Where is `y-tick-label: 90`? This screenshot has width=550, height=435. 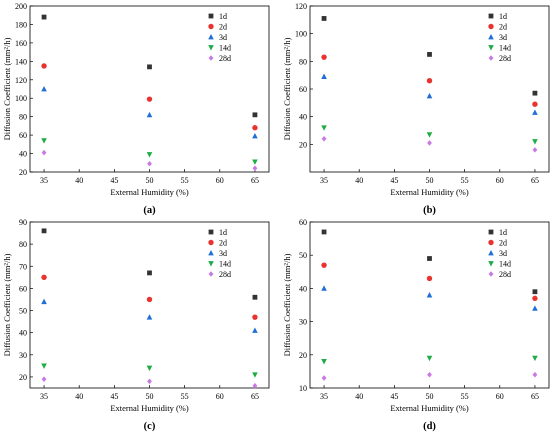 y-tick-label: 90 is located at coordinates (23, 222).